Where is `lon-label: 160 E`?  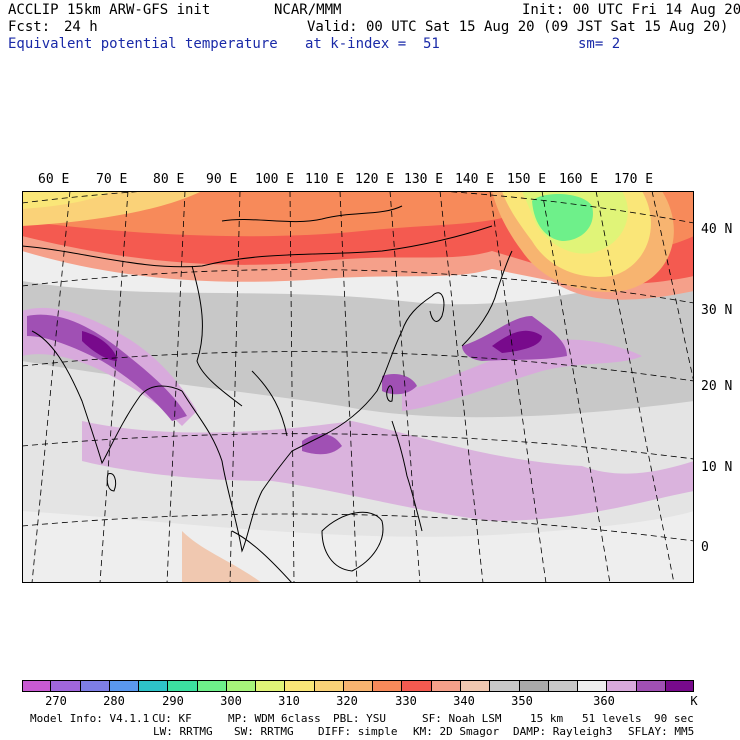 lon-label: 160 E is located at coordinates (579, 179).